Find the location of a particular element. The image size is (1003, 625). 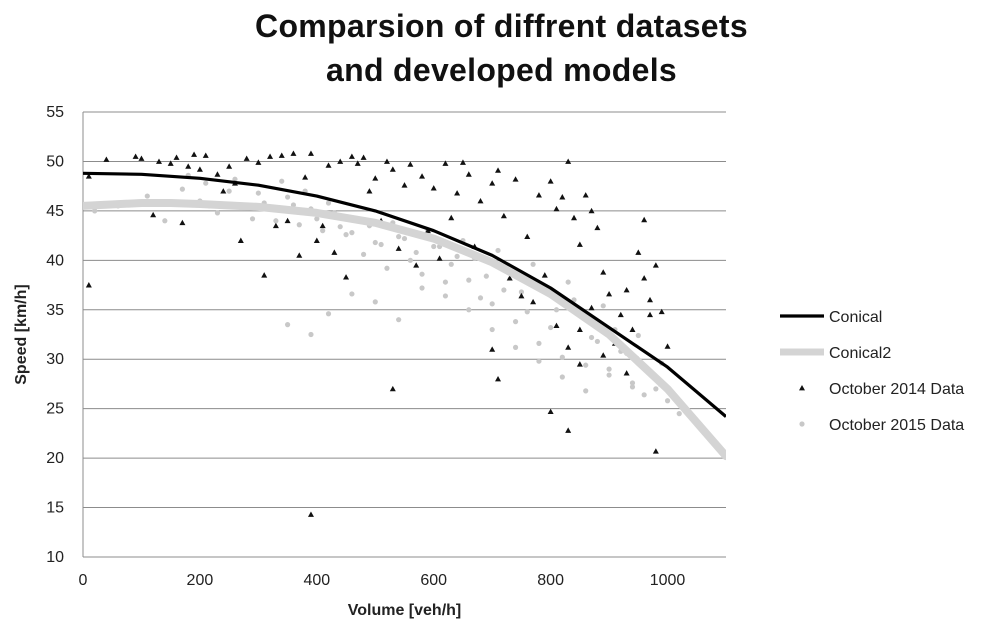

y-tick-label: 55 is located at coordinates (55, 112).